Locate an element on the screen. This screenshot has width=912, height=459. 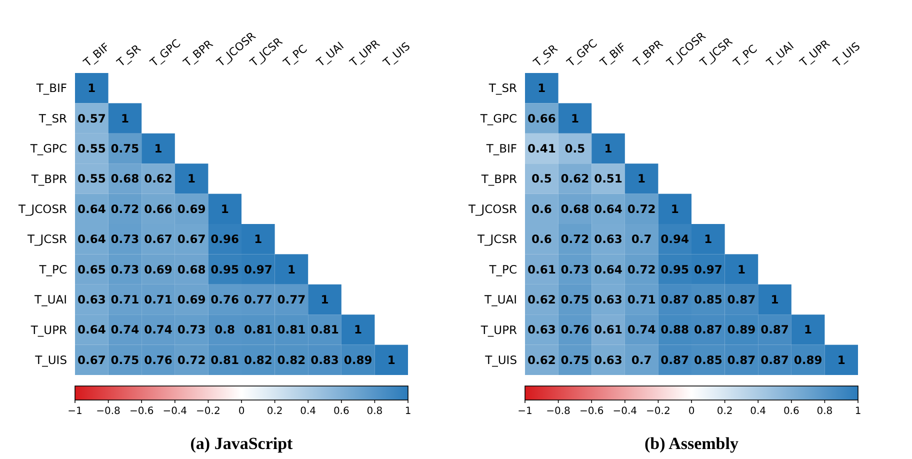
data-label: 0.5 is located at coordinates (575, 149).